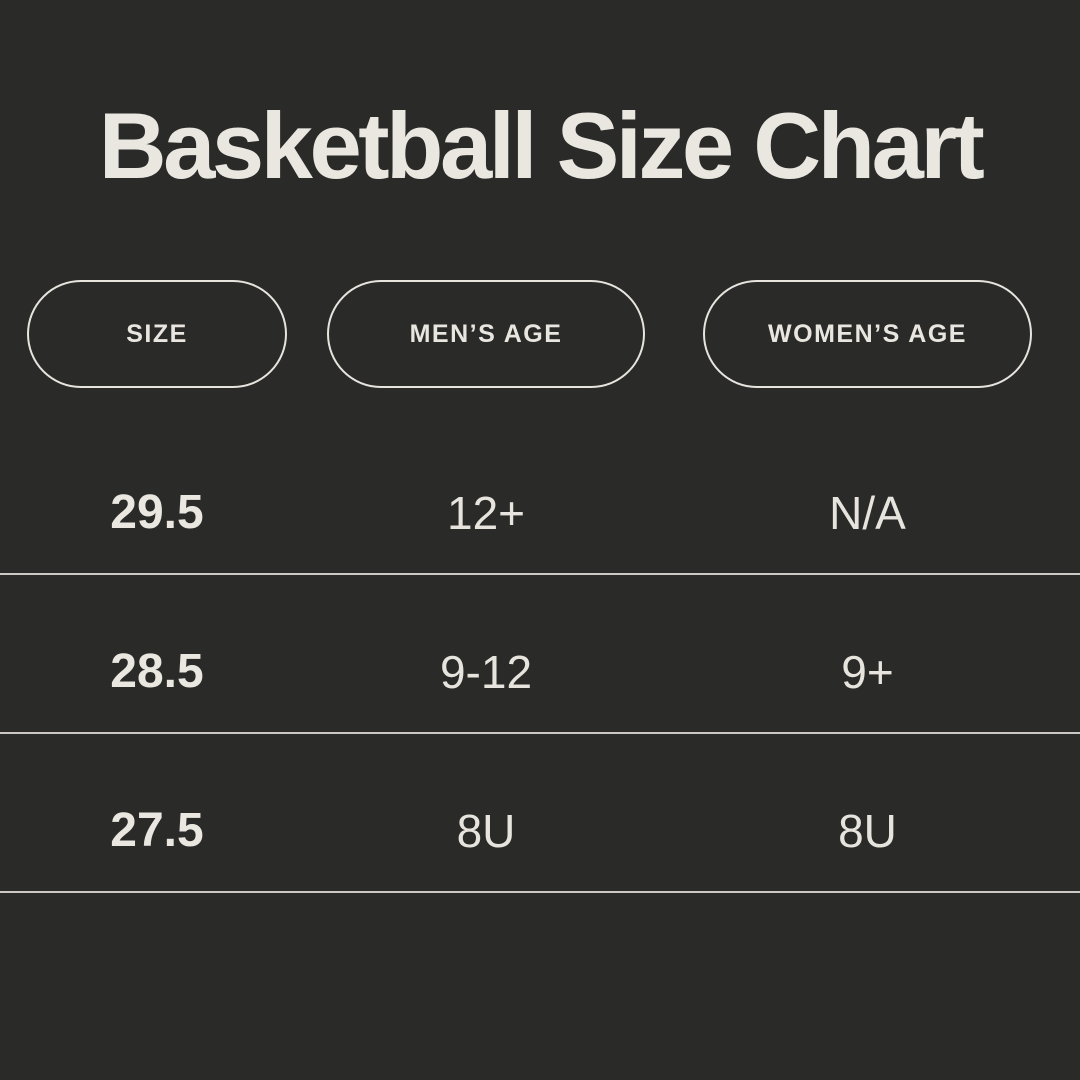  What do you see at coordinates (540, 495) in the screenshot?
I see `table-row-29-5: 29.5 12+ N/A` at bounding box center [540, 495].